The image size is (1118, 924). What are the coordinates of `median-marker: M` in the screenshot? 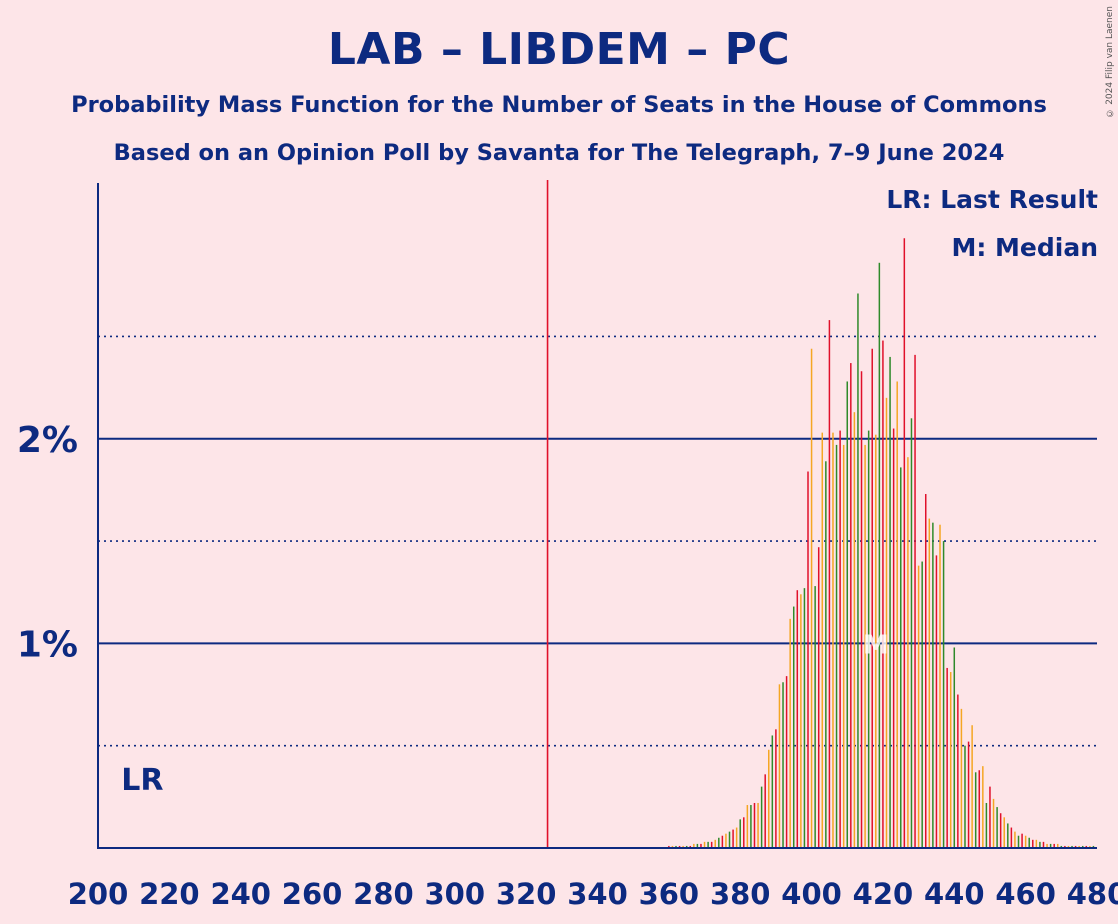 It's located at (876, 645).